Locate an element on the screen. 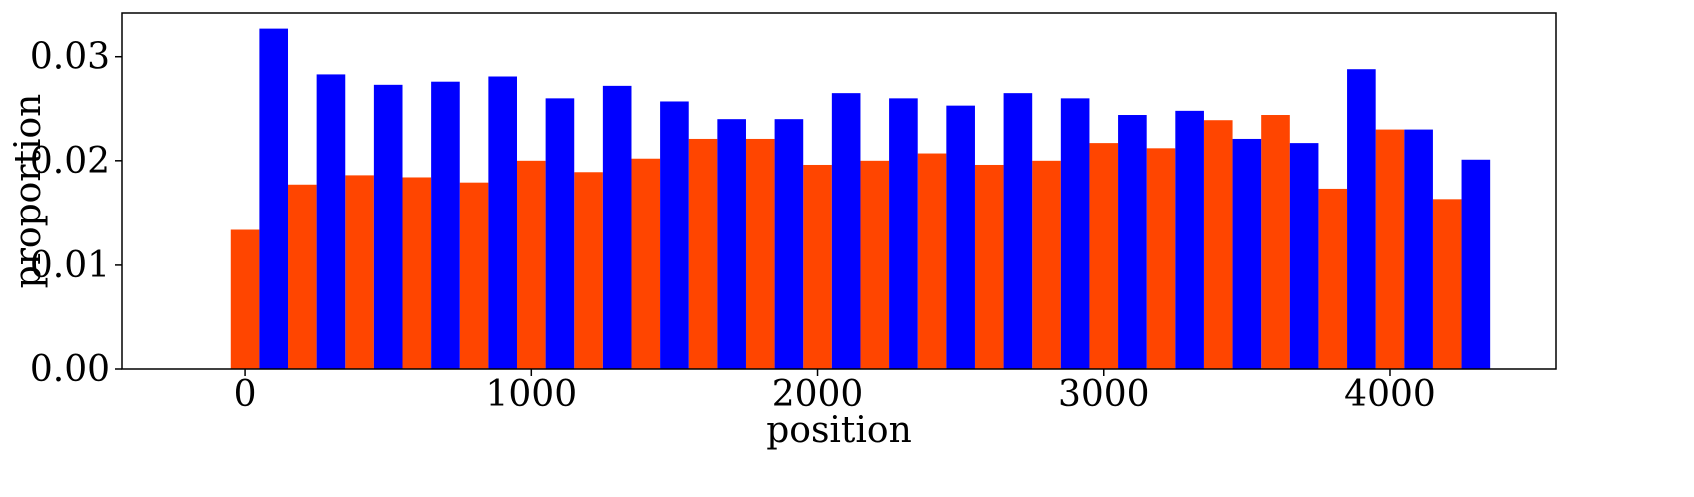 The image size is (1694, 497). y-axis-label: proportion is located at coordinates (28, 191).